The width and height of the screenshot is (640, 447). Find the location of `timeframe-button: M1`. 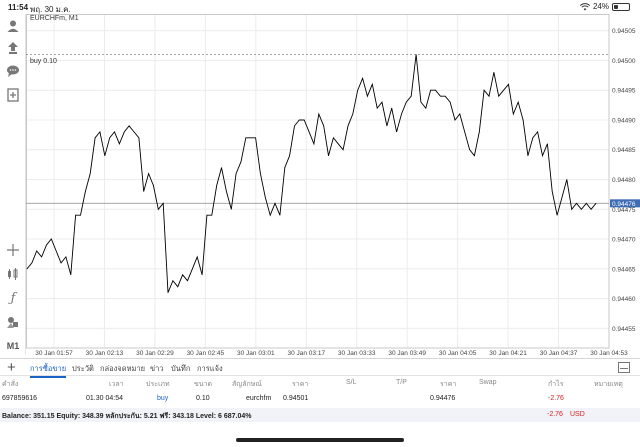

timeframe-button: M1 is located at coordinates (13, 346).